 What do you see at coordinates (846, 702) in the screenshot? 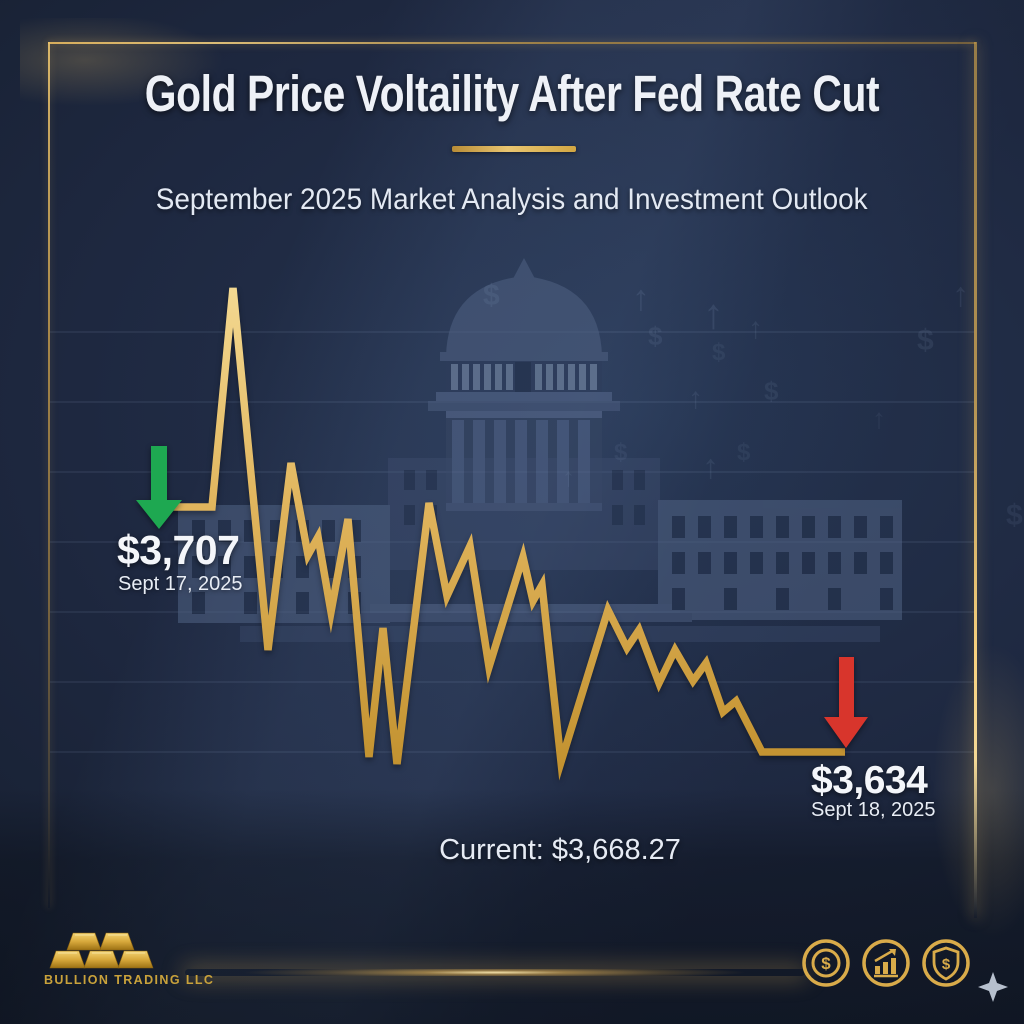
I see `red-down-arrow-icon` at bounding box center [846, 702].